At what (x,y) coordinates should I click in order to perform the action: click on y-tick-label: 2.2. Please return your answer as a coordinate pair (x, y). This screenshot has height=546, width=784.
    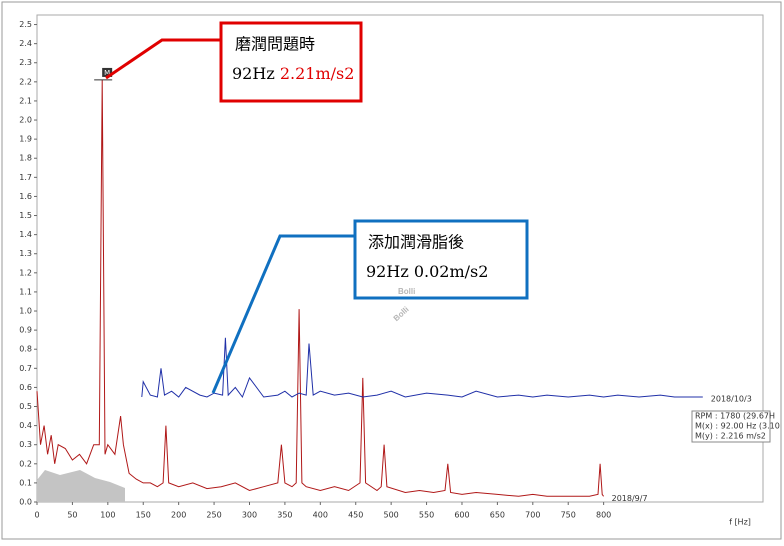
    Looking at the image, I should click on (25, 81).